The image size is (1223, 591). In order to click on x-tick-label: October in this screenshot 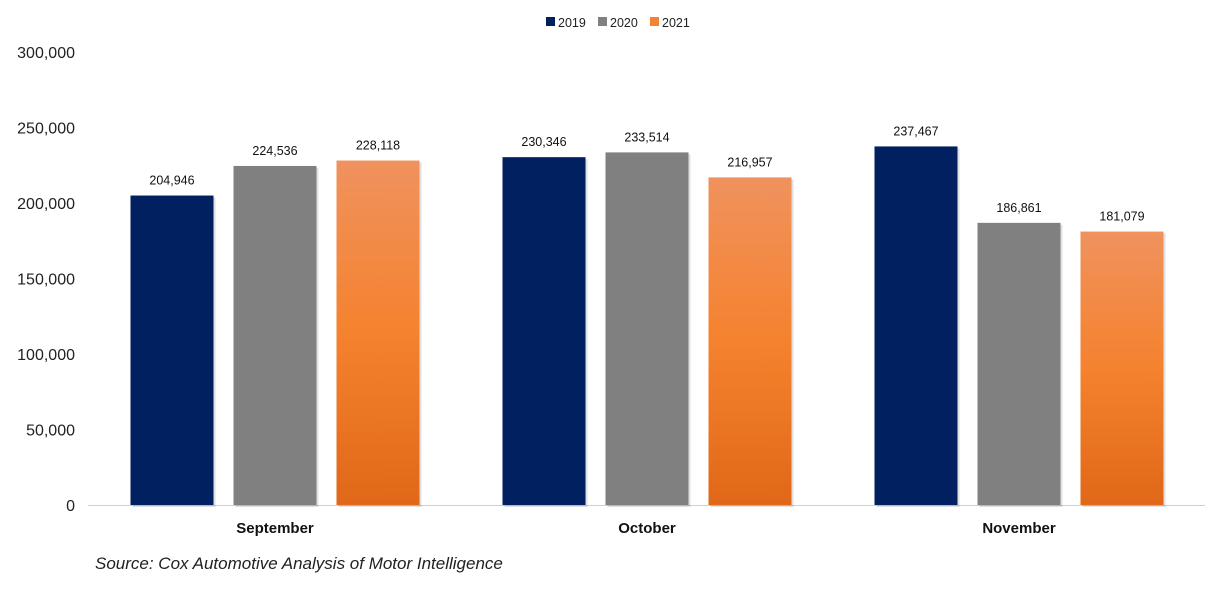, I will do `click(647, 528)`.